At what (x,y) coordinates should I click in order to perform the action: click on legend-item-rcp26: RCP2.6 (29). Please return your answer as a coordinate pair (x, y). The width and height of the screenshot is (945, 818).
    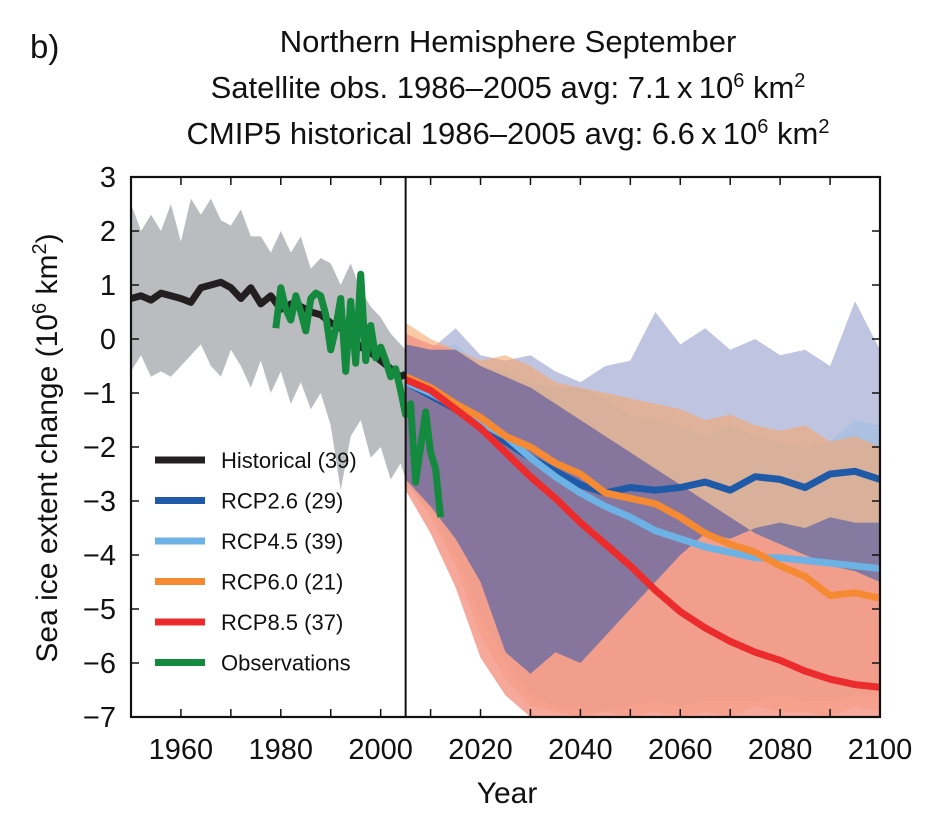
    Looking at the image, I should click on (249, 501).